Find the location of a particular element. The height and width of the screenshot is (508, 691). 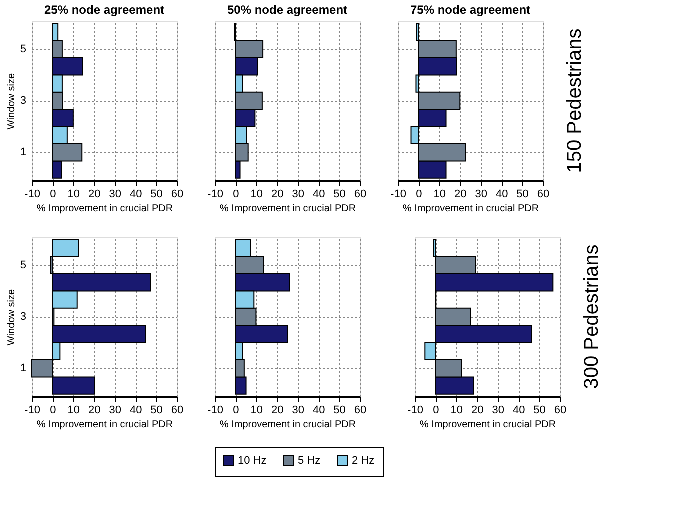

legend-label: 2 Hz is located at coordinates (363, 460).